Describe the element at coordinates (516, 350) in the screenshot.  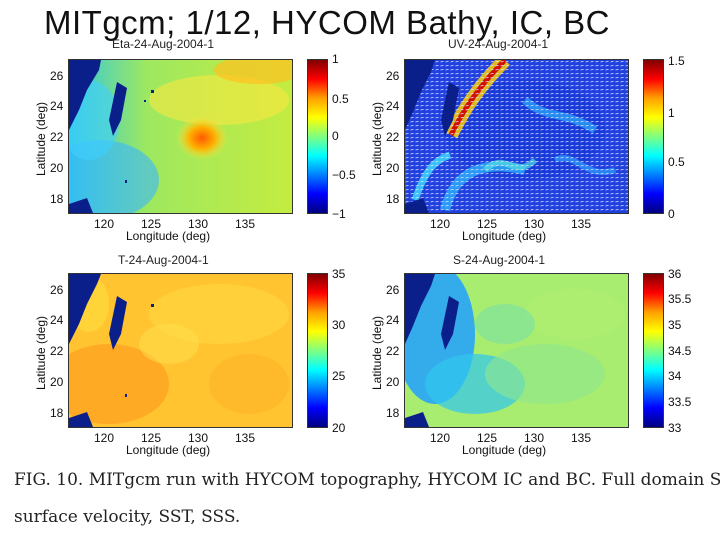
I see `sss-map` at that location.